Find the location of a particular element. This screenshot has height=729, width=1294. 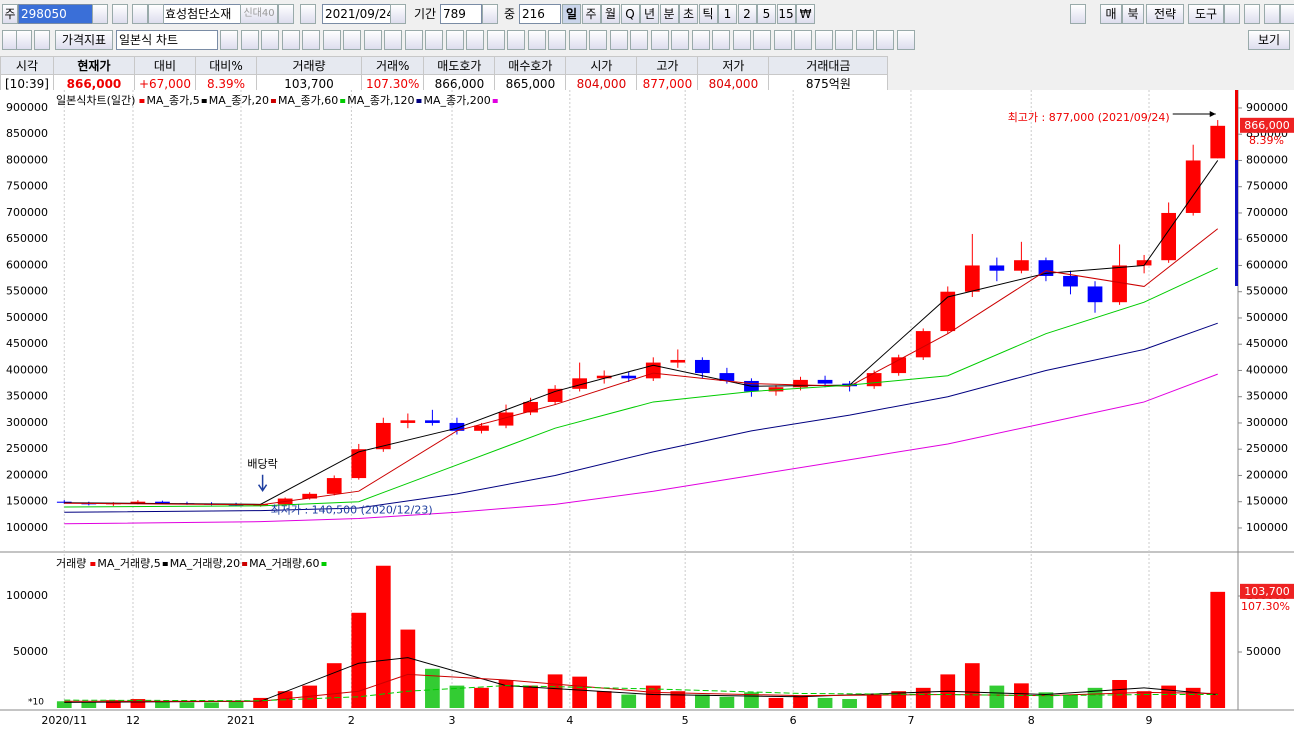

interval-button: 2 is located at coordinates (747, 14).